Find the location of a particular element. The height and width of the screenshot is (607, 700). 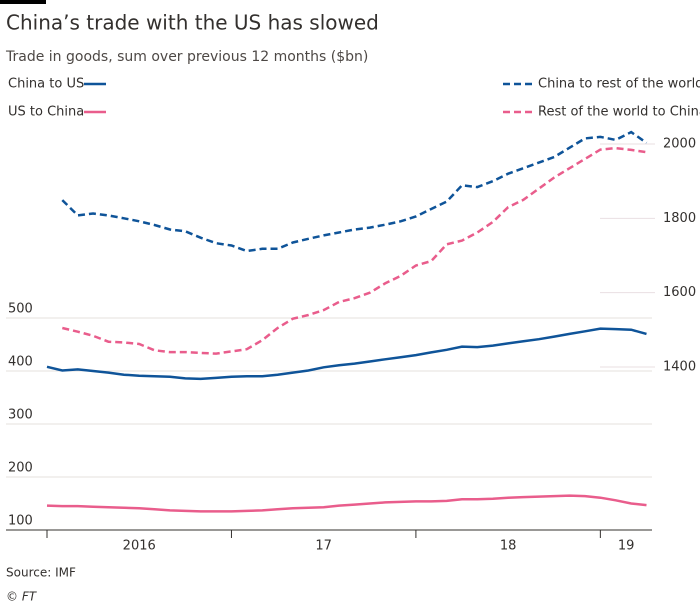

source: Source: IMF is located at coordinates (41, 573).